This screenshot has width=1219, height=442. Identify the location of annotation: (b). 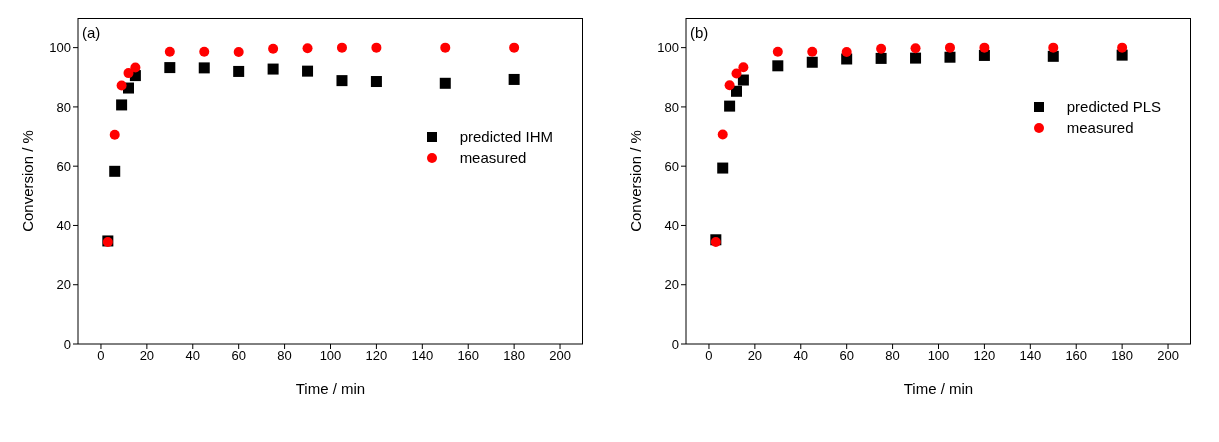
(699, 32).